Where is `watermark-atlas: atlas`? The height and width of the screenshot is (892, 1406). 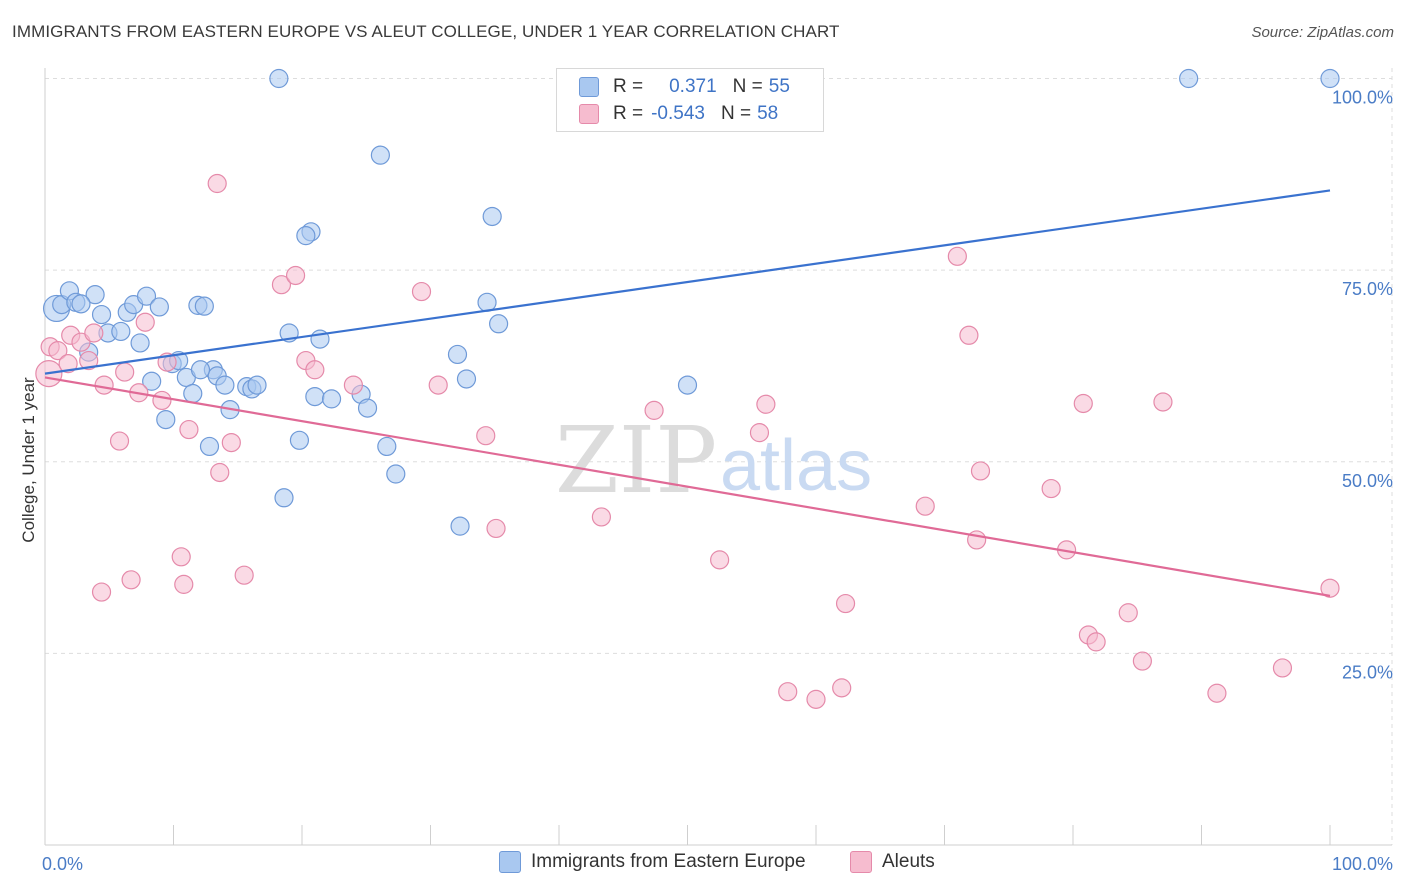 watermark-atlas: atlas is located at coordinates (796, 466).